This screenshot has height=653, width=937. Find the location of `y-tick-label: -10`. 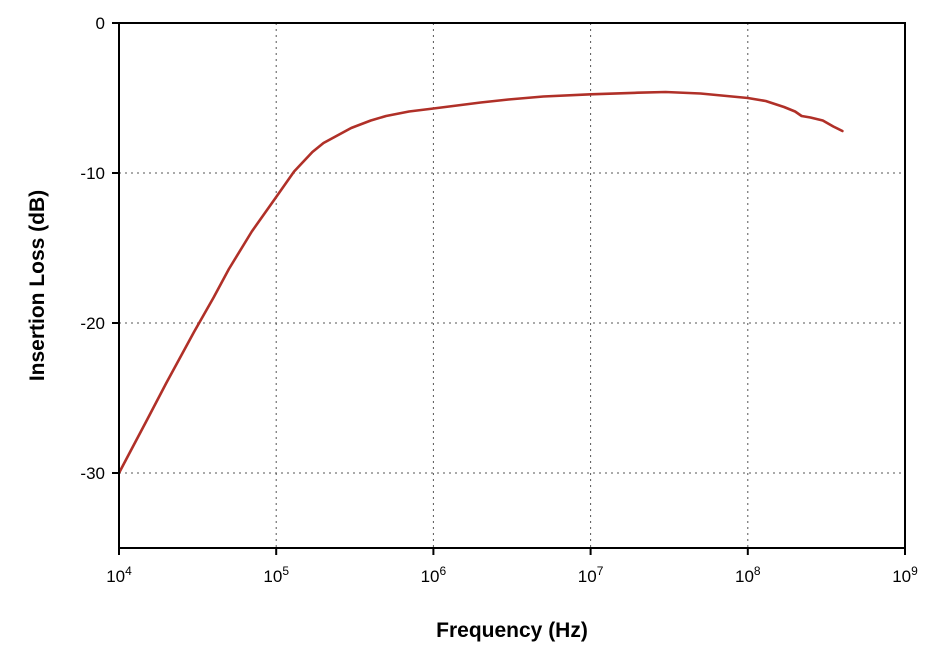

y-tick-label: -10 is located at coordinates (92, 173).